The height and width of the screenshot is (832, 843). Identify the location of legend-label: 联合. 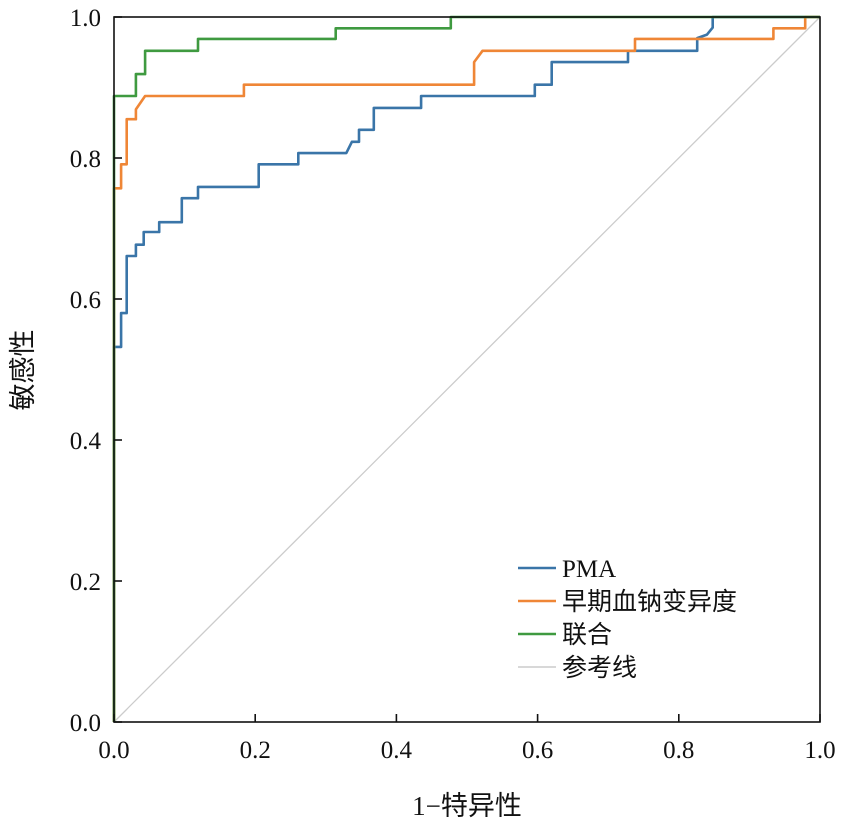
(587, 635).